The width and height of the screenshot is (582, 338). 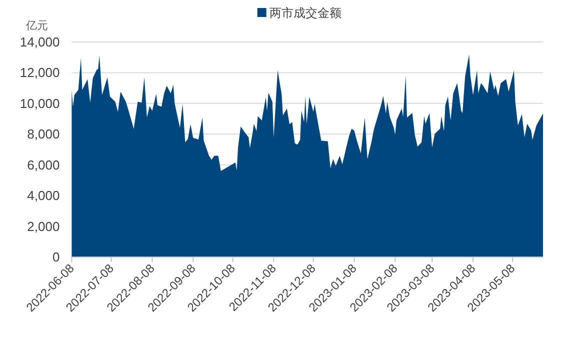 I want to click on legend-label: 两市成交金额, so click(x=305, y=13).